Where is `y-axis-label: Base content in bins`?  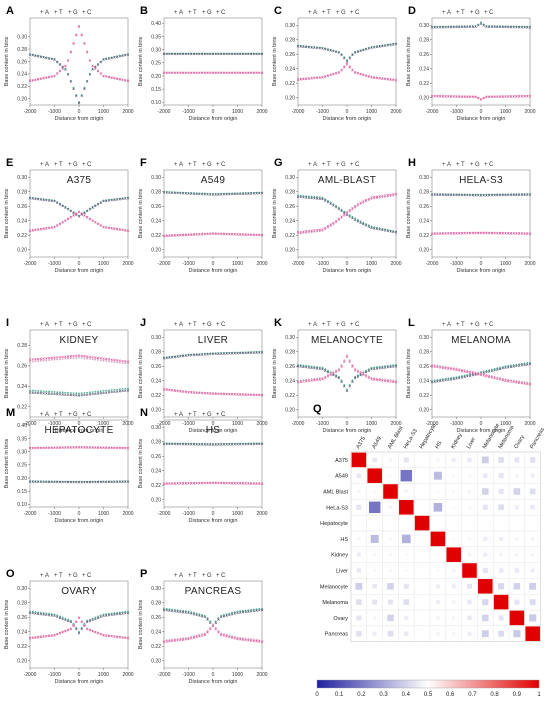
y-axis-label: Base content in bins is located at coordinates (141, 373).